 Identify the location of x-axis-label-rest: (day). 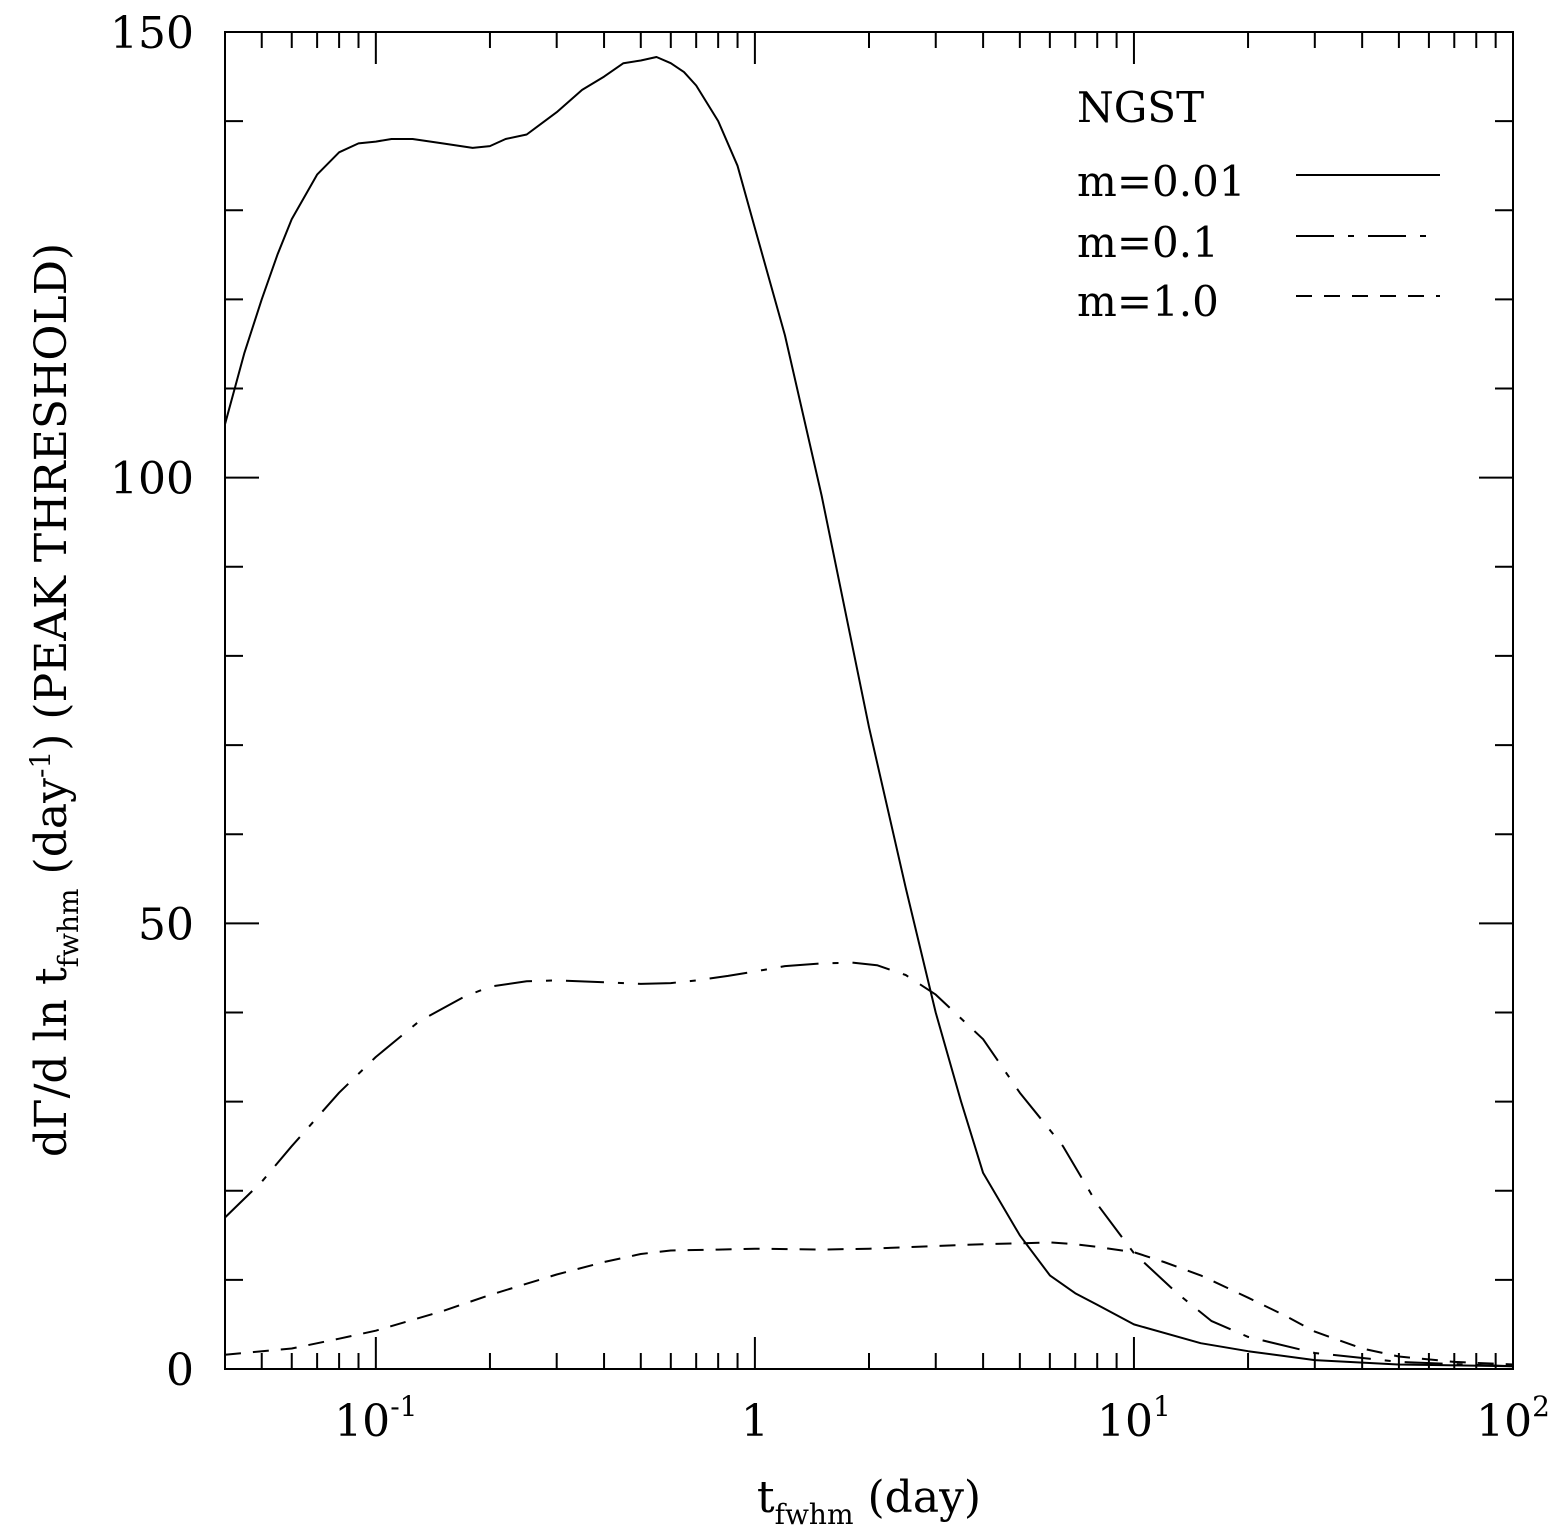
(918, 1497).